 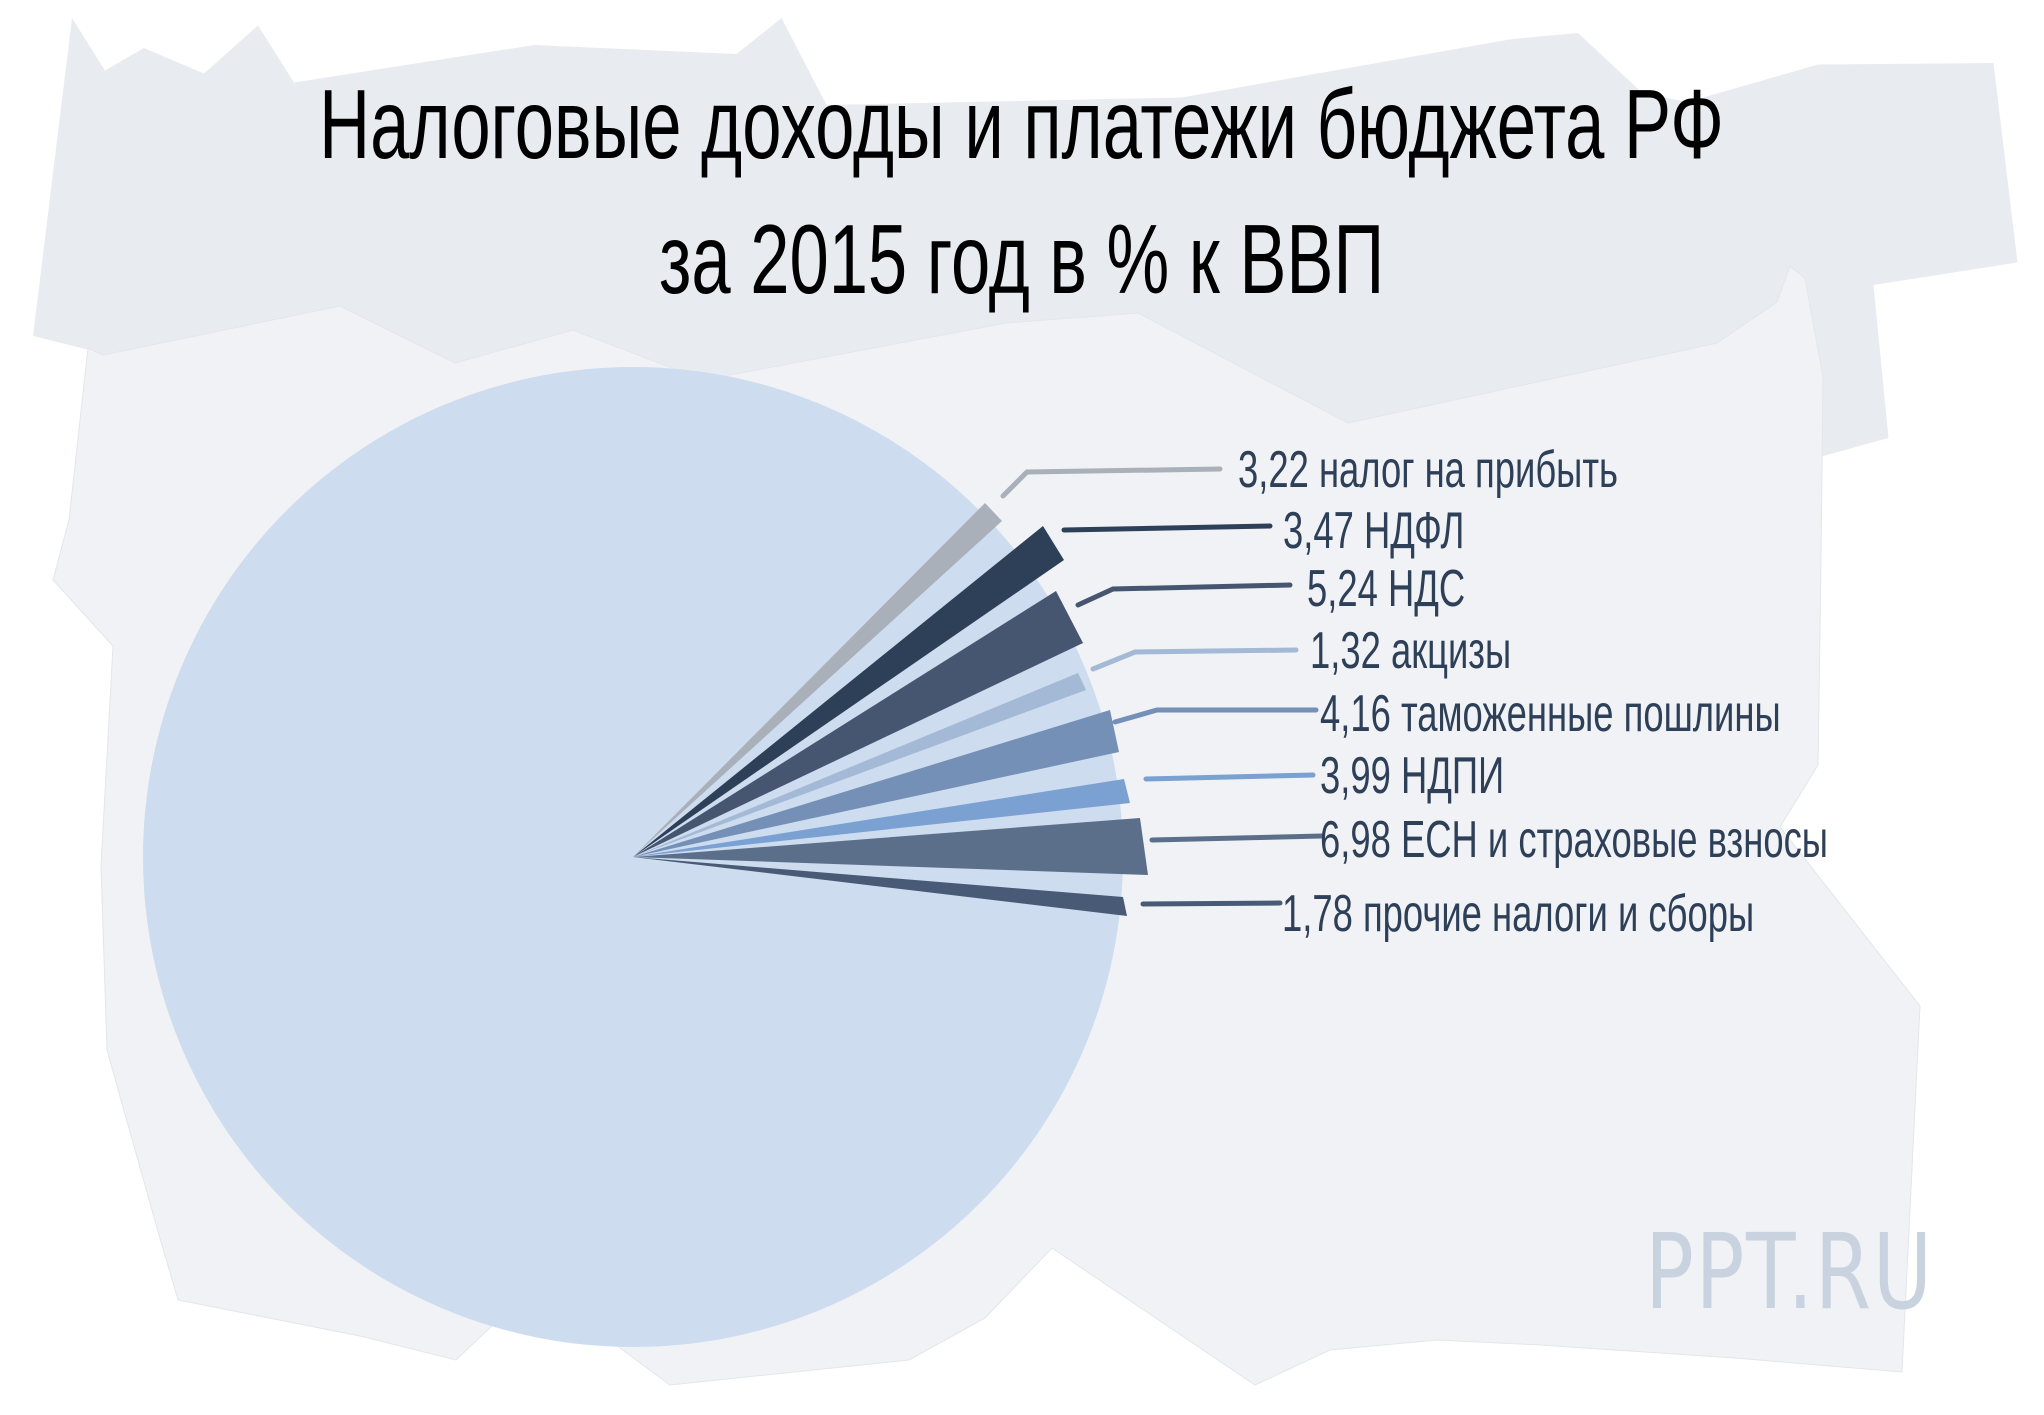 I want to click on leader-line-profit-tax, so click(x=1111, y=482).